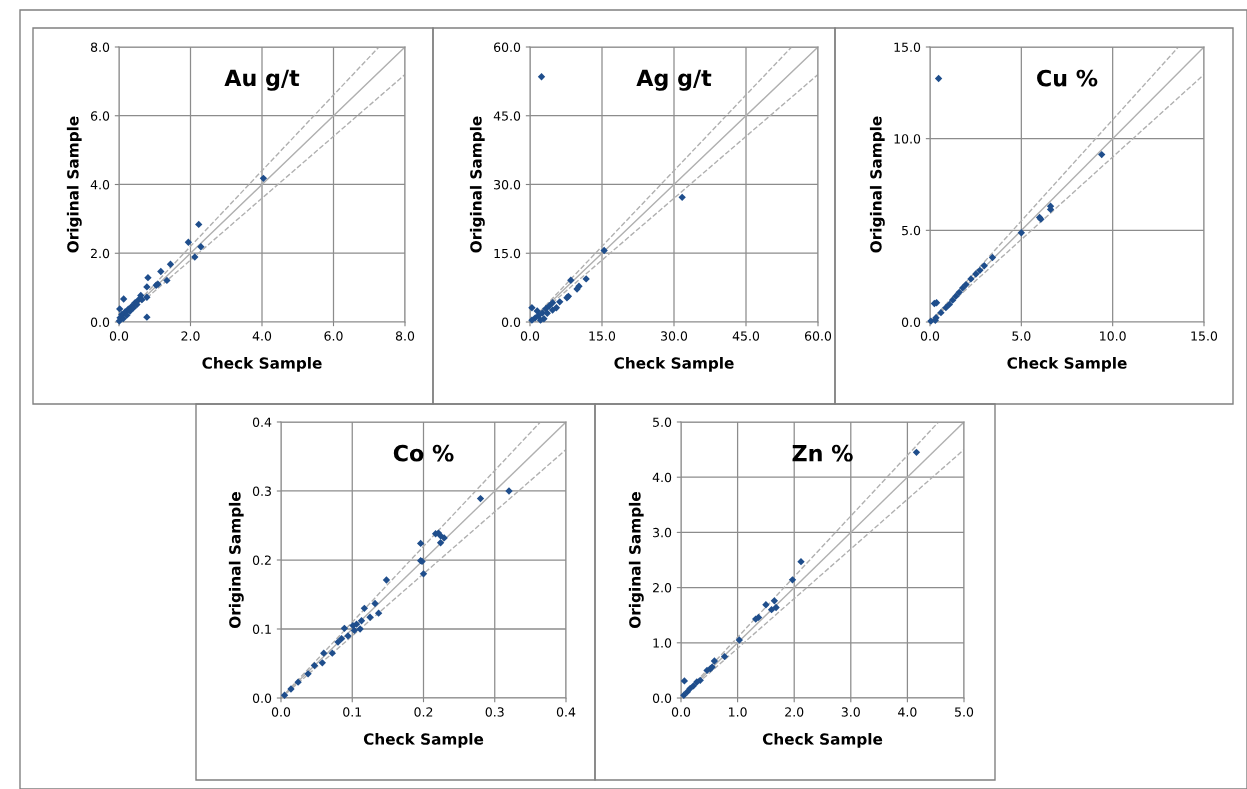 This screenshot has height=789, width=1247. I want to click on y-tick-label: 0.4, so click(262, 422).